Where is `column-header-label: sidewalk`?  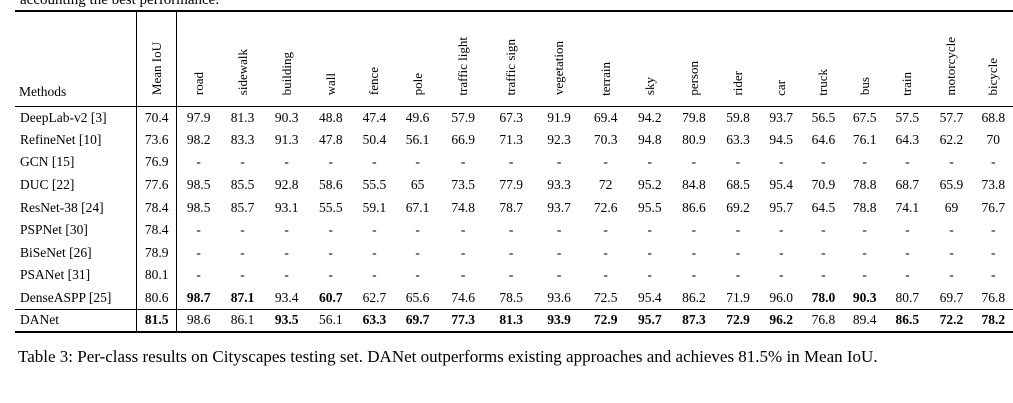
column-header-label: sidewalk is located at coordinates (242, 72).